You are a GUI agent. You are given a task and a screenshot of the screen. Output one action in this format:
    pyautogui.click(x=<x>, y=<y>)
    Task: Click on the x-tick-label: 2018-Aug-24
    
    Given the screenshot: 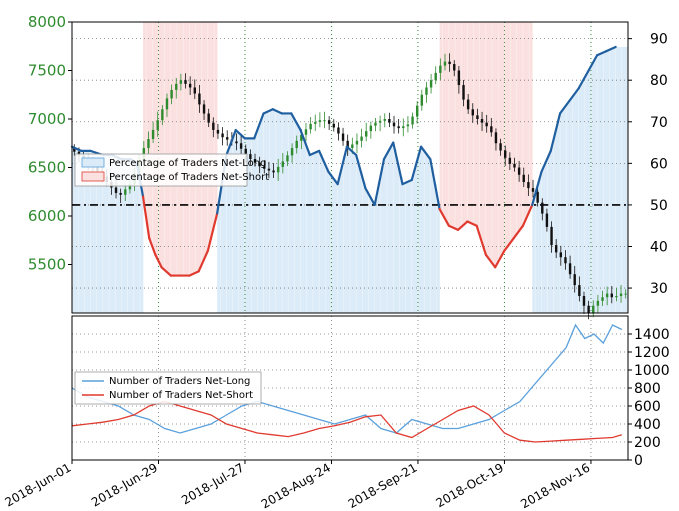 What is the action you would take?
    pyautogui.click(x=296, y=485)
    